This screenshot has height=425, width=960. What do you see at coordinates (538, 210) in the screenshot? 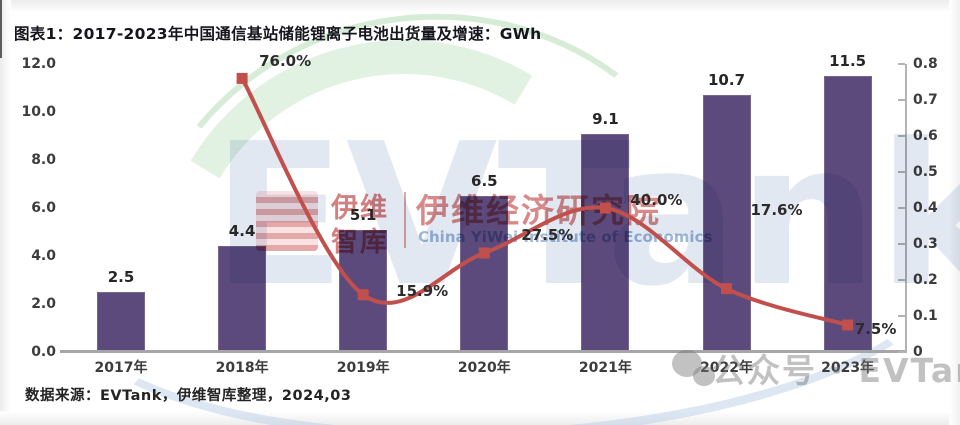
I see `watermark-institute-cn: 伊维经济研究院` at bounding box center [538, 210].